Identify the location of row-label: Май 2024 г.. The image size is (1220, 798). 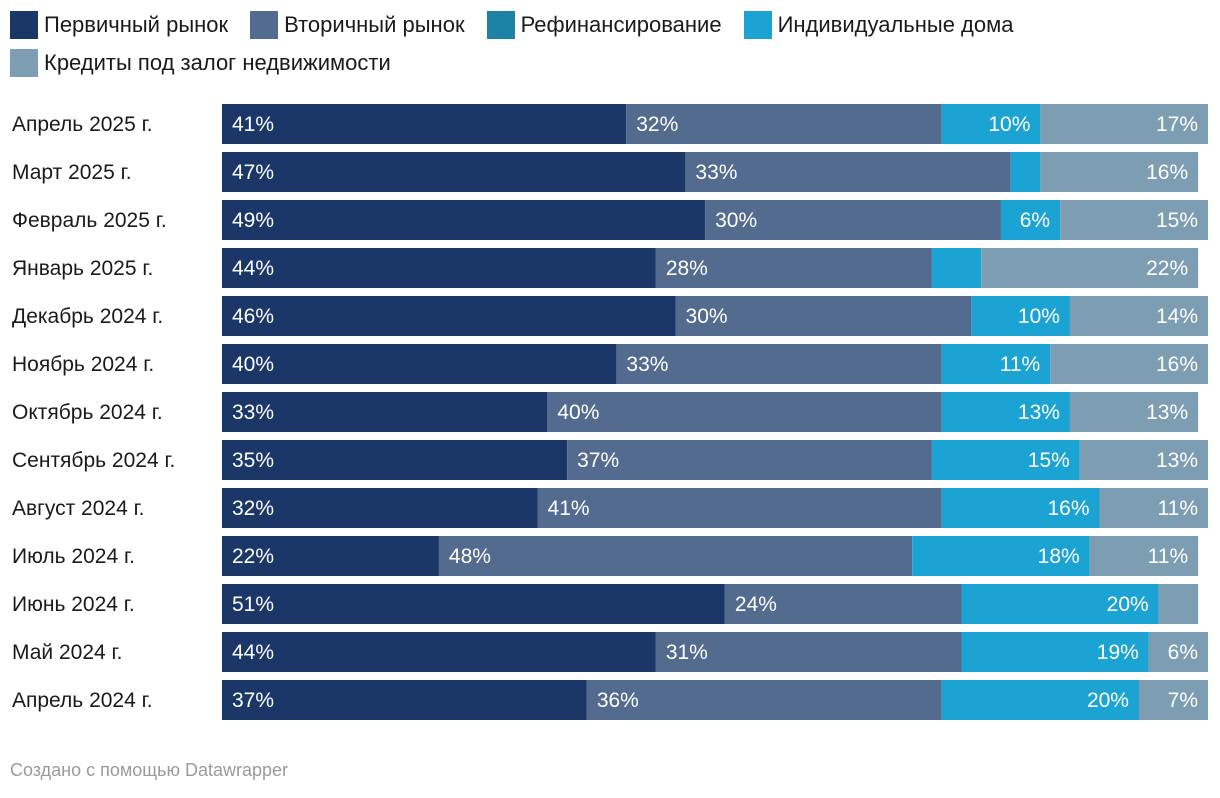
(67, 652).